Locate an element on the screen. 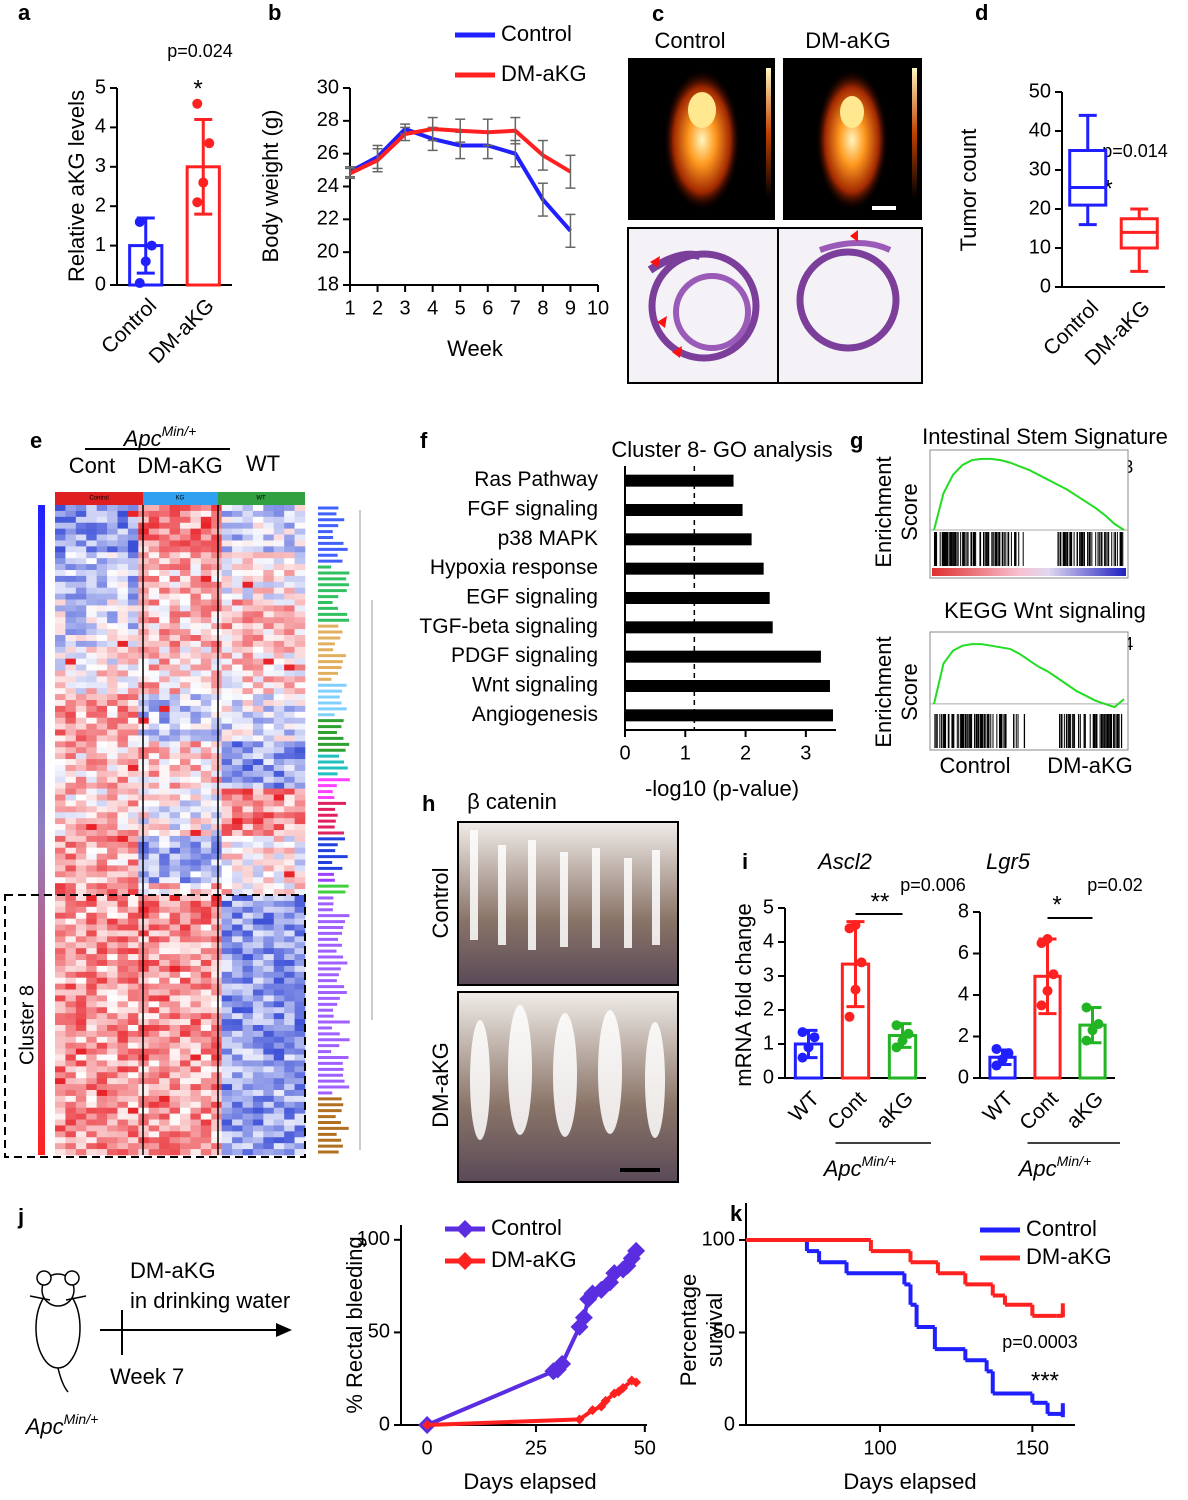 Image resolution: width=1188 pixels, height=1500 pixels. cluster-label: Cluster 8 is located at coordinates (27, 1025).